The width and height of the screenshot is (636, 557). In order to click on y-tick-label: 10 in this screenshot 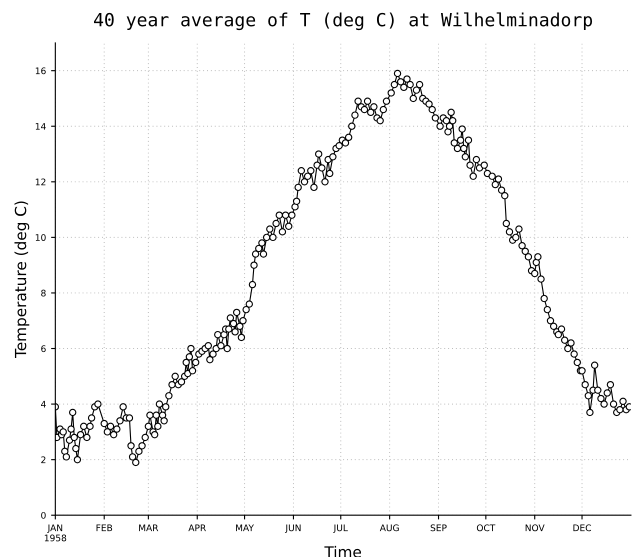, I will do `click(41, 237)`.